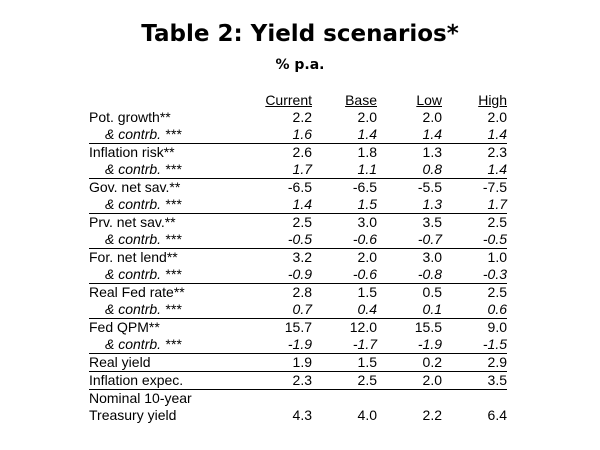  Describe the element at coordinates (432, 222) in the screenshot. I see `value-low: 3.5` at that location.